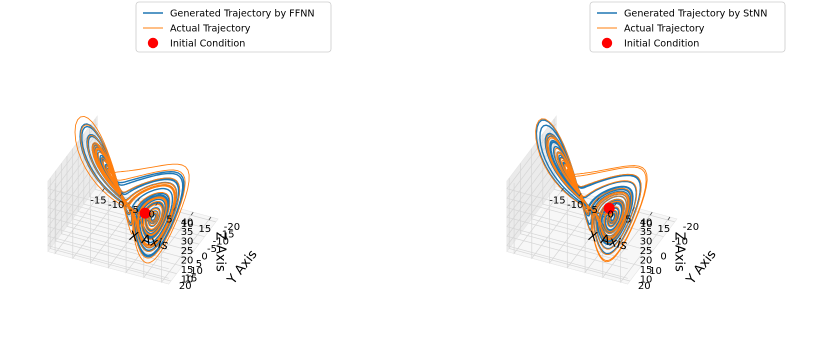 This screenshot has width=828, height=345. Describe the element at coordinates (226, 234) in the screenshot. I see `y-tick-label: -15` at that location.